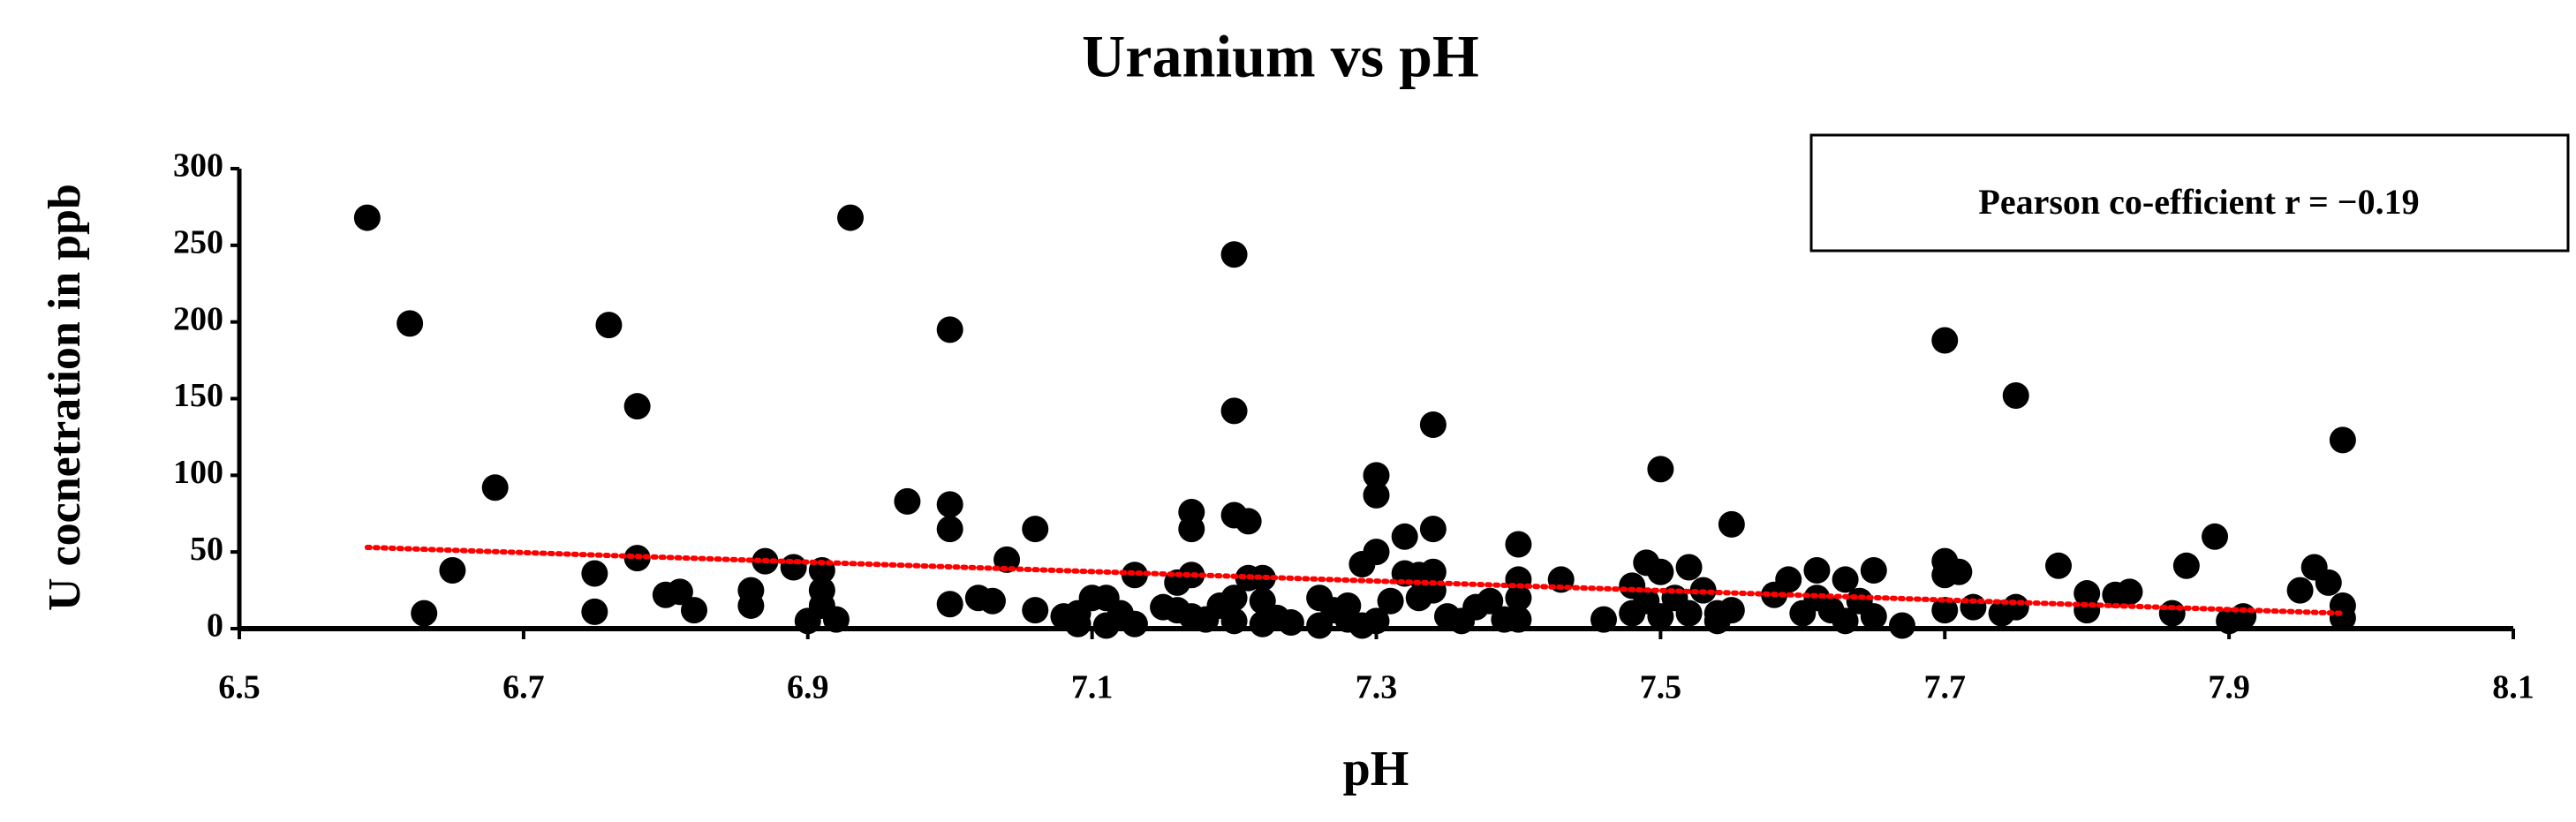 The height and width of the screenshot is (822, 2576). Describe the element at coordinates (198, 472) in the screenshot. I see `y-tick-label: 100` at that location.